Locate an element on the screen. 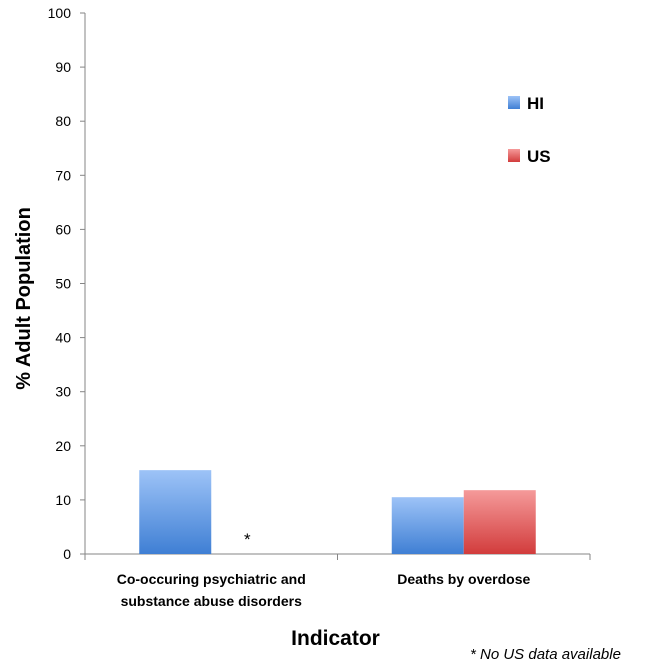 The image size is (658, 671). x-category-label: substance abuse disorders is located at coordinates (212, 601).